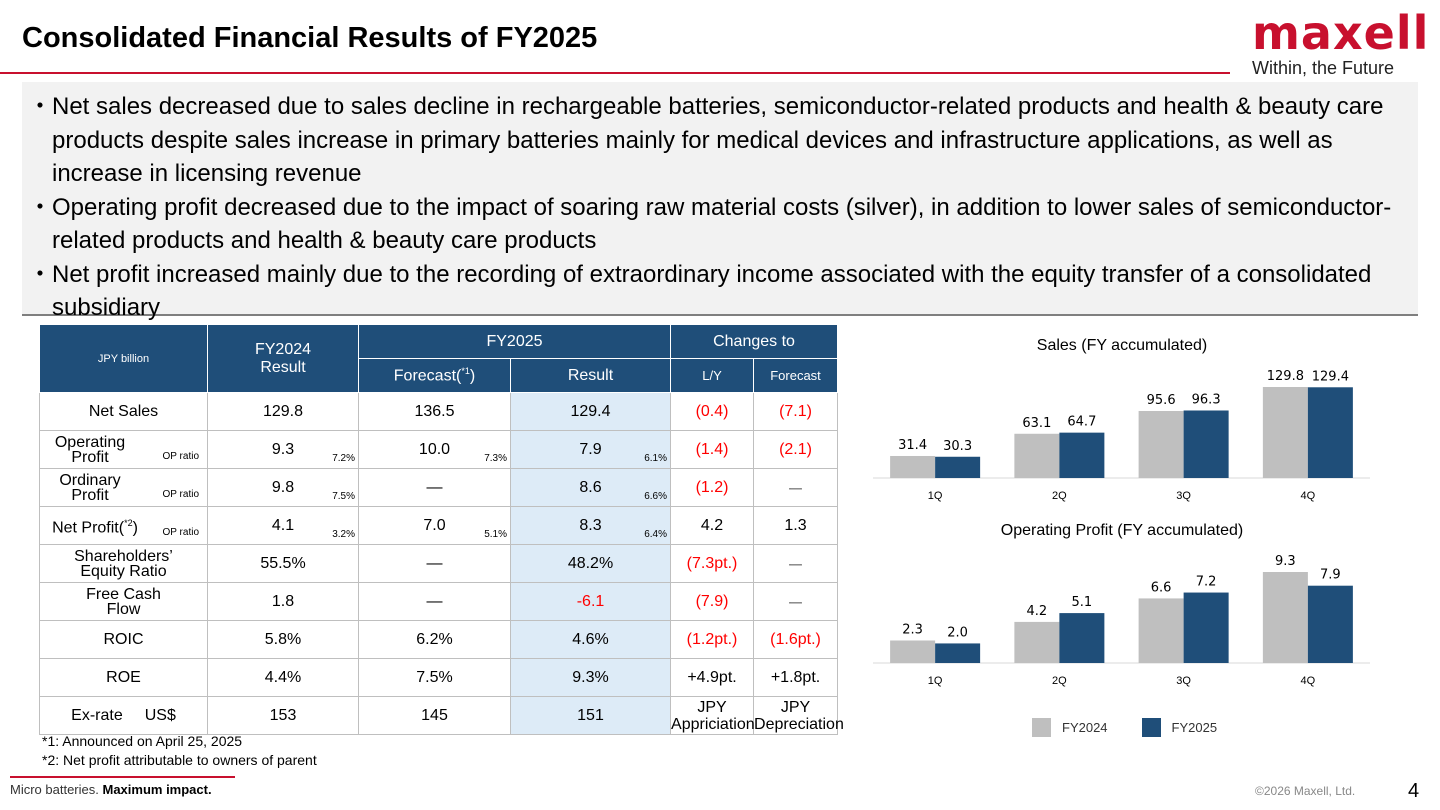 The height and width of the screenshot is (810, 1440). I want to click on forecast-header: Forecast(*1), so click(434, 375).